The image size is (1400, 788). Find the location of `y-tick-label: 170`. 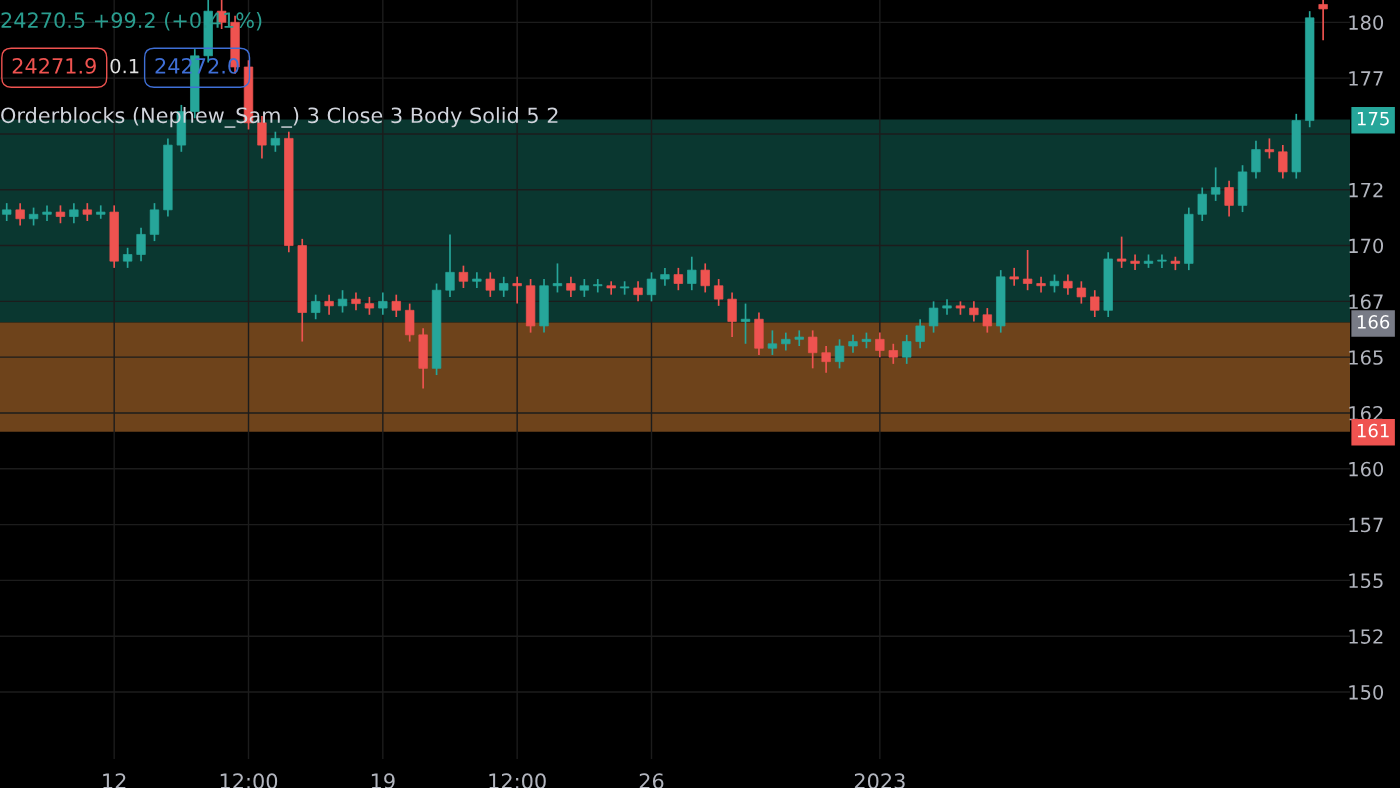

y-tick-label: 170 is located at coordinates (1366, 246).